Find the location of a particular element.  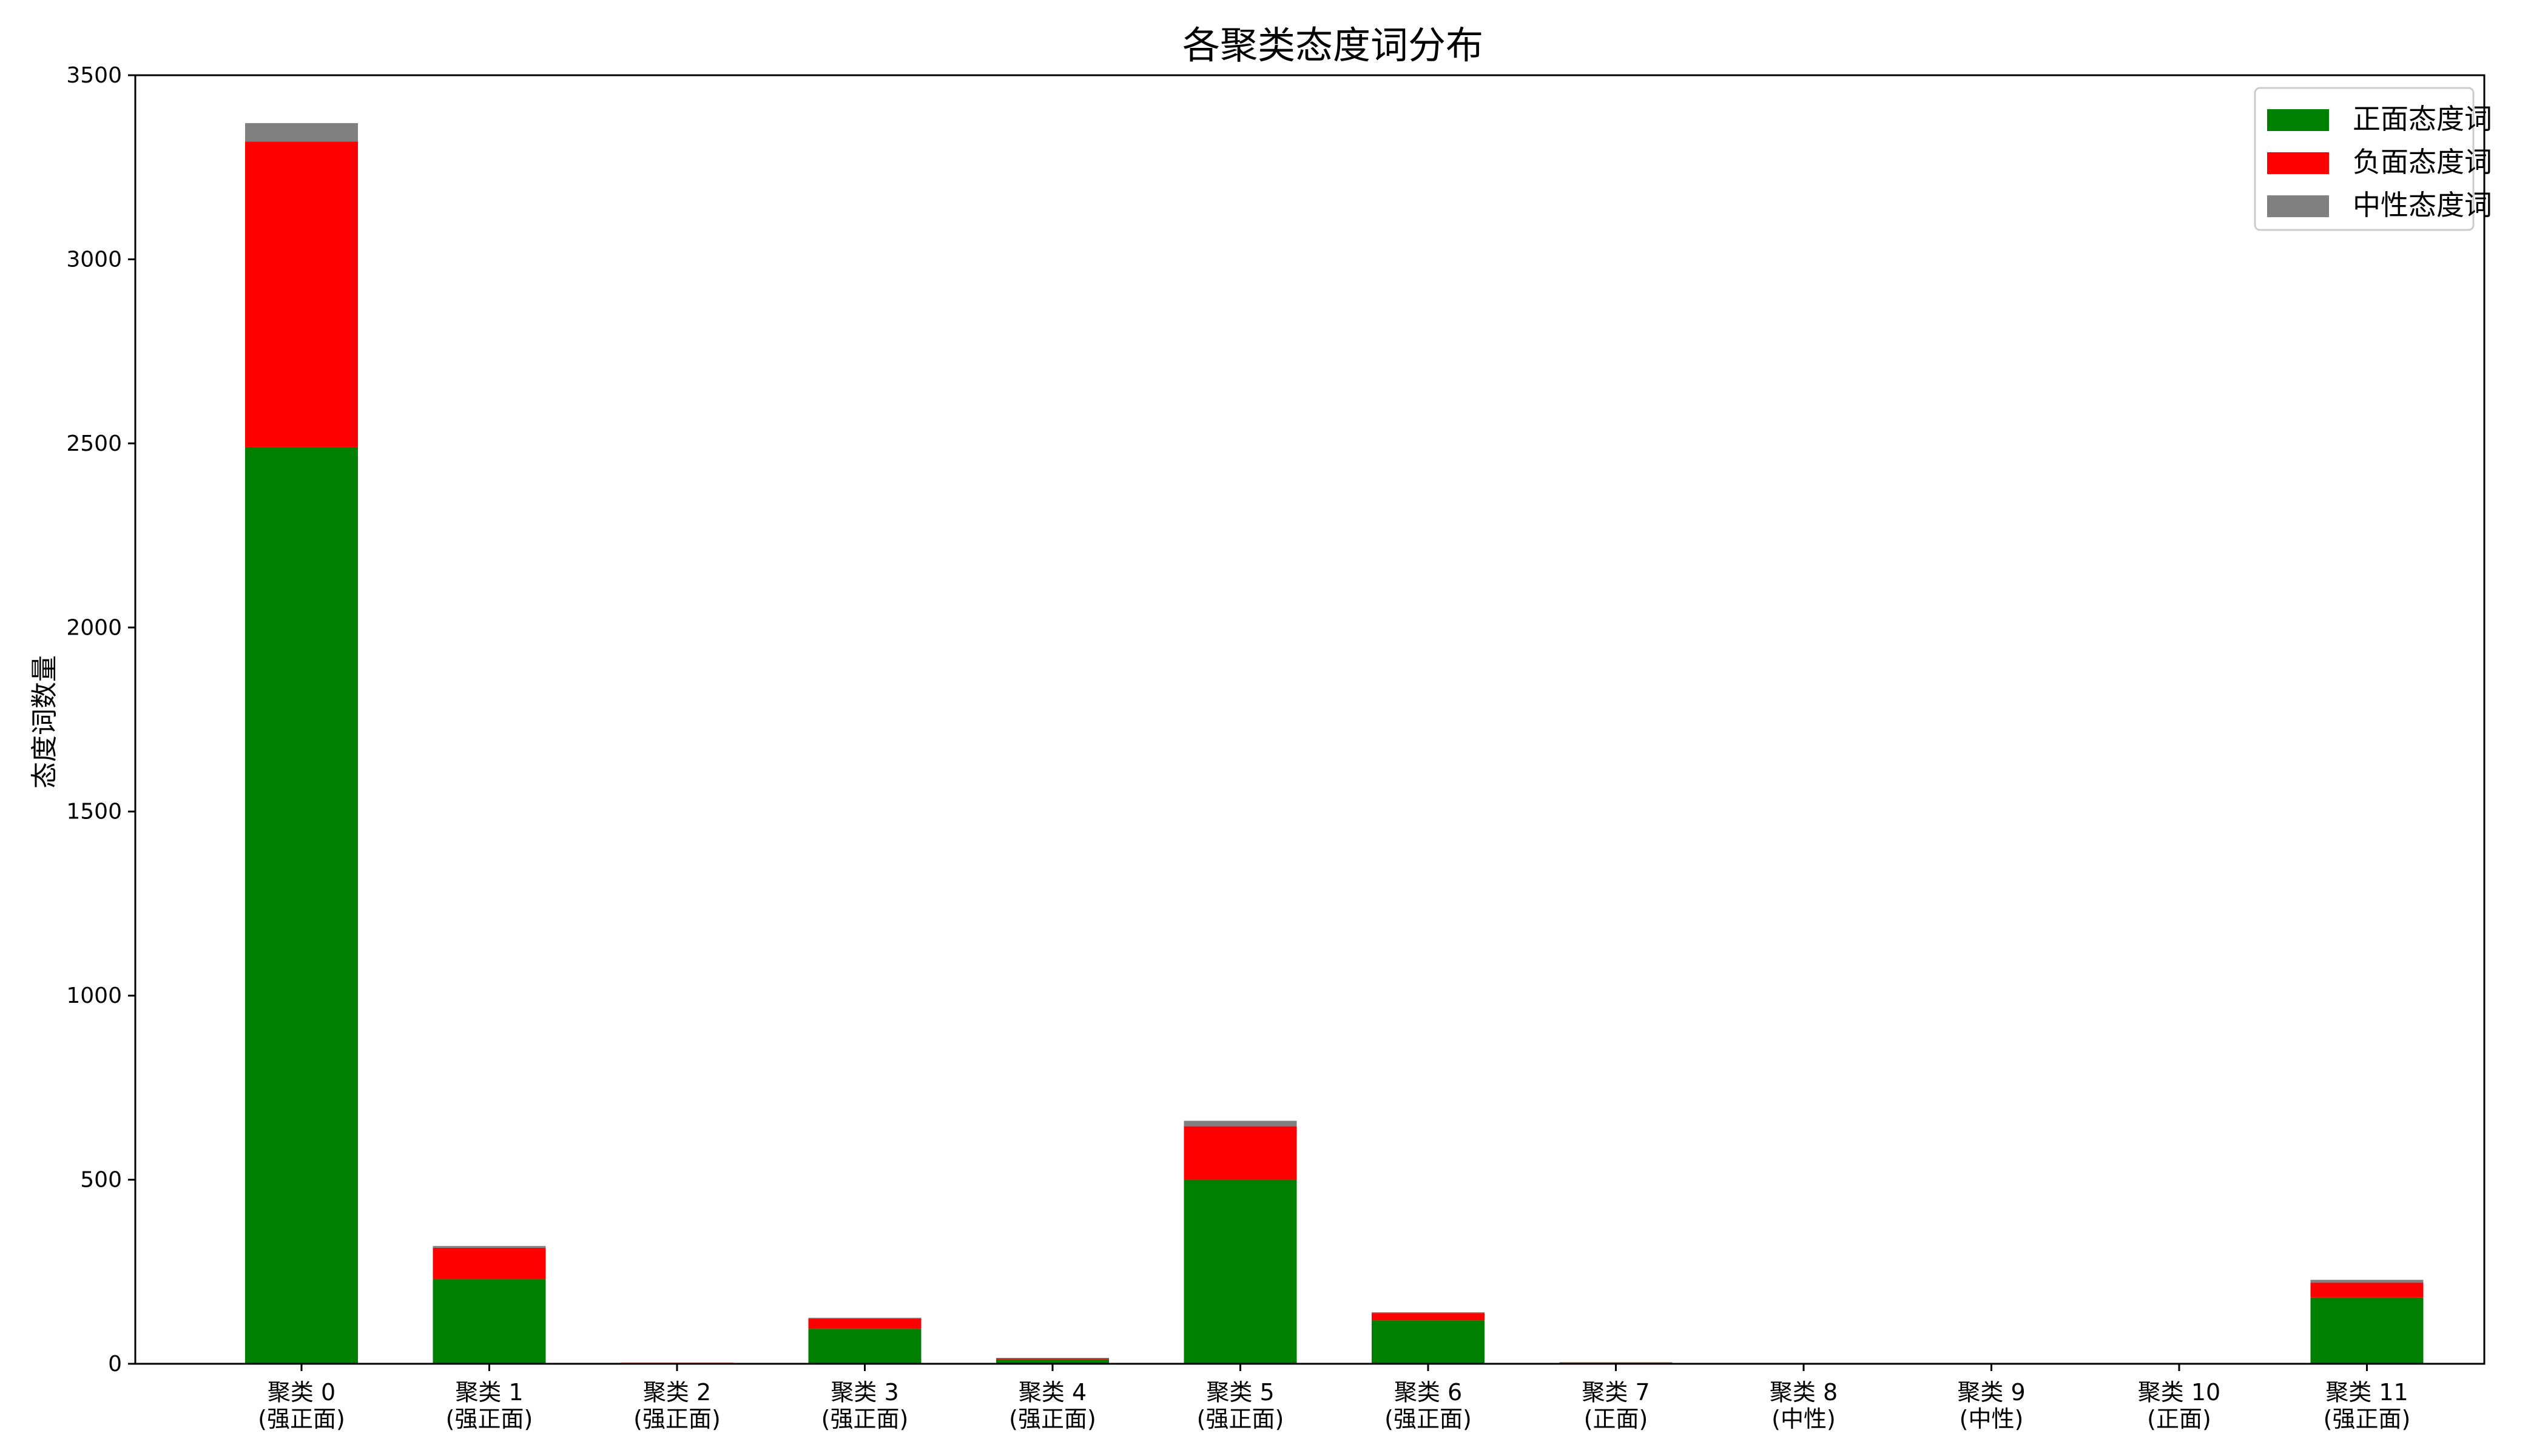

x-tick-label-2: 聚类 2 (强正面) is located at coordinates (677, 1405).